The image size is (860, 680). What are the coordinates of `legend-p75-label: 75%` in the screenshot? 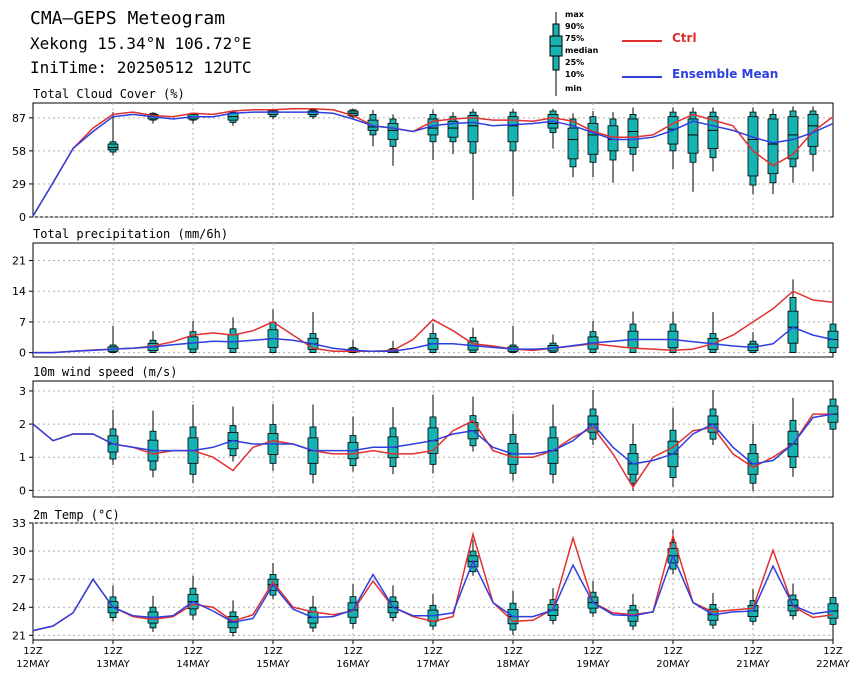 It's located at (575, 38).